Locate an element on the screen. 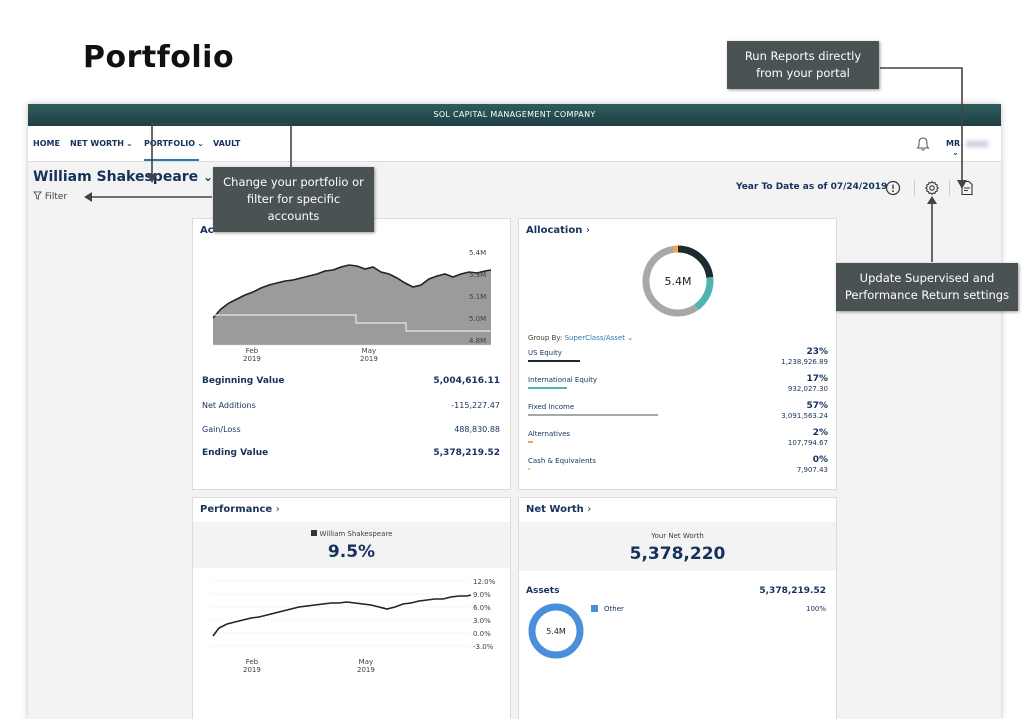 The image size is (1024, 719). allocation-title: Allocation › is located at coordinates (558, 230).